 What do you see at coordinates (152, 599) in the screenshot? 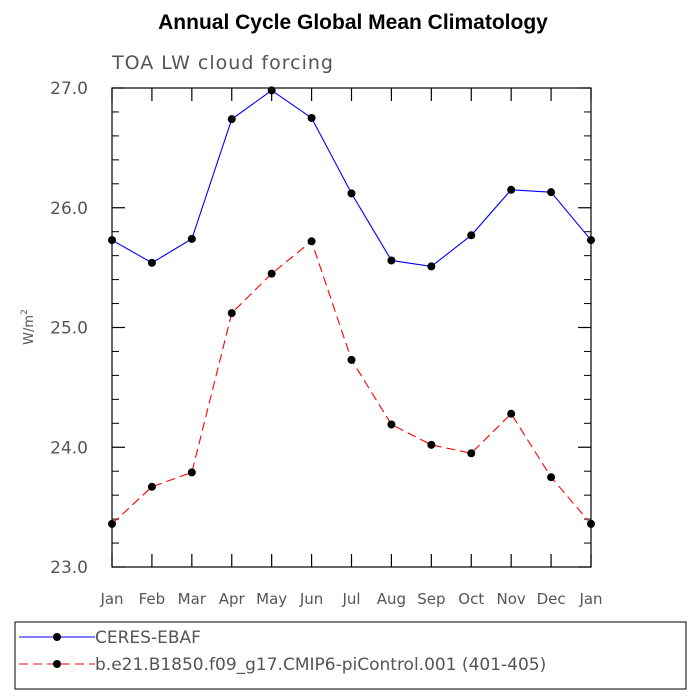
I see `x-tick-label: Feb` at bounding box center [152, 599].